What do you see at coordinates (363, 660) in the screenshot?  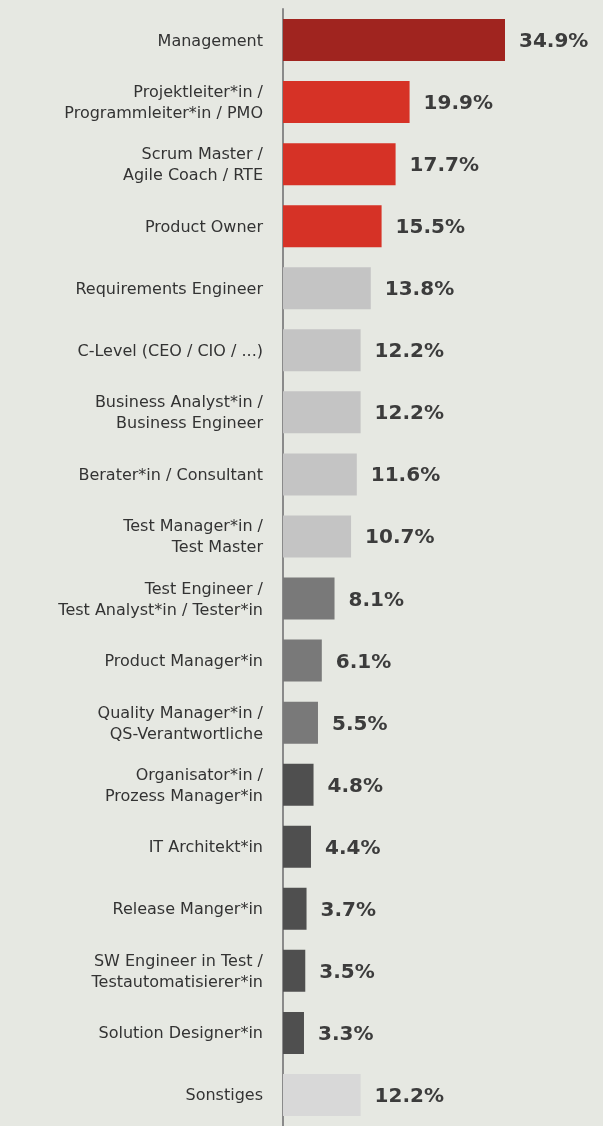 I see `data-label: 6.1%` at bounding box center [363, 660].